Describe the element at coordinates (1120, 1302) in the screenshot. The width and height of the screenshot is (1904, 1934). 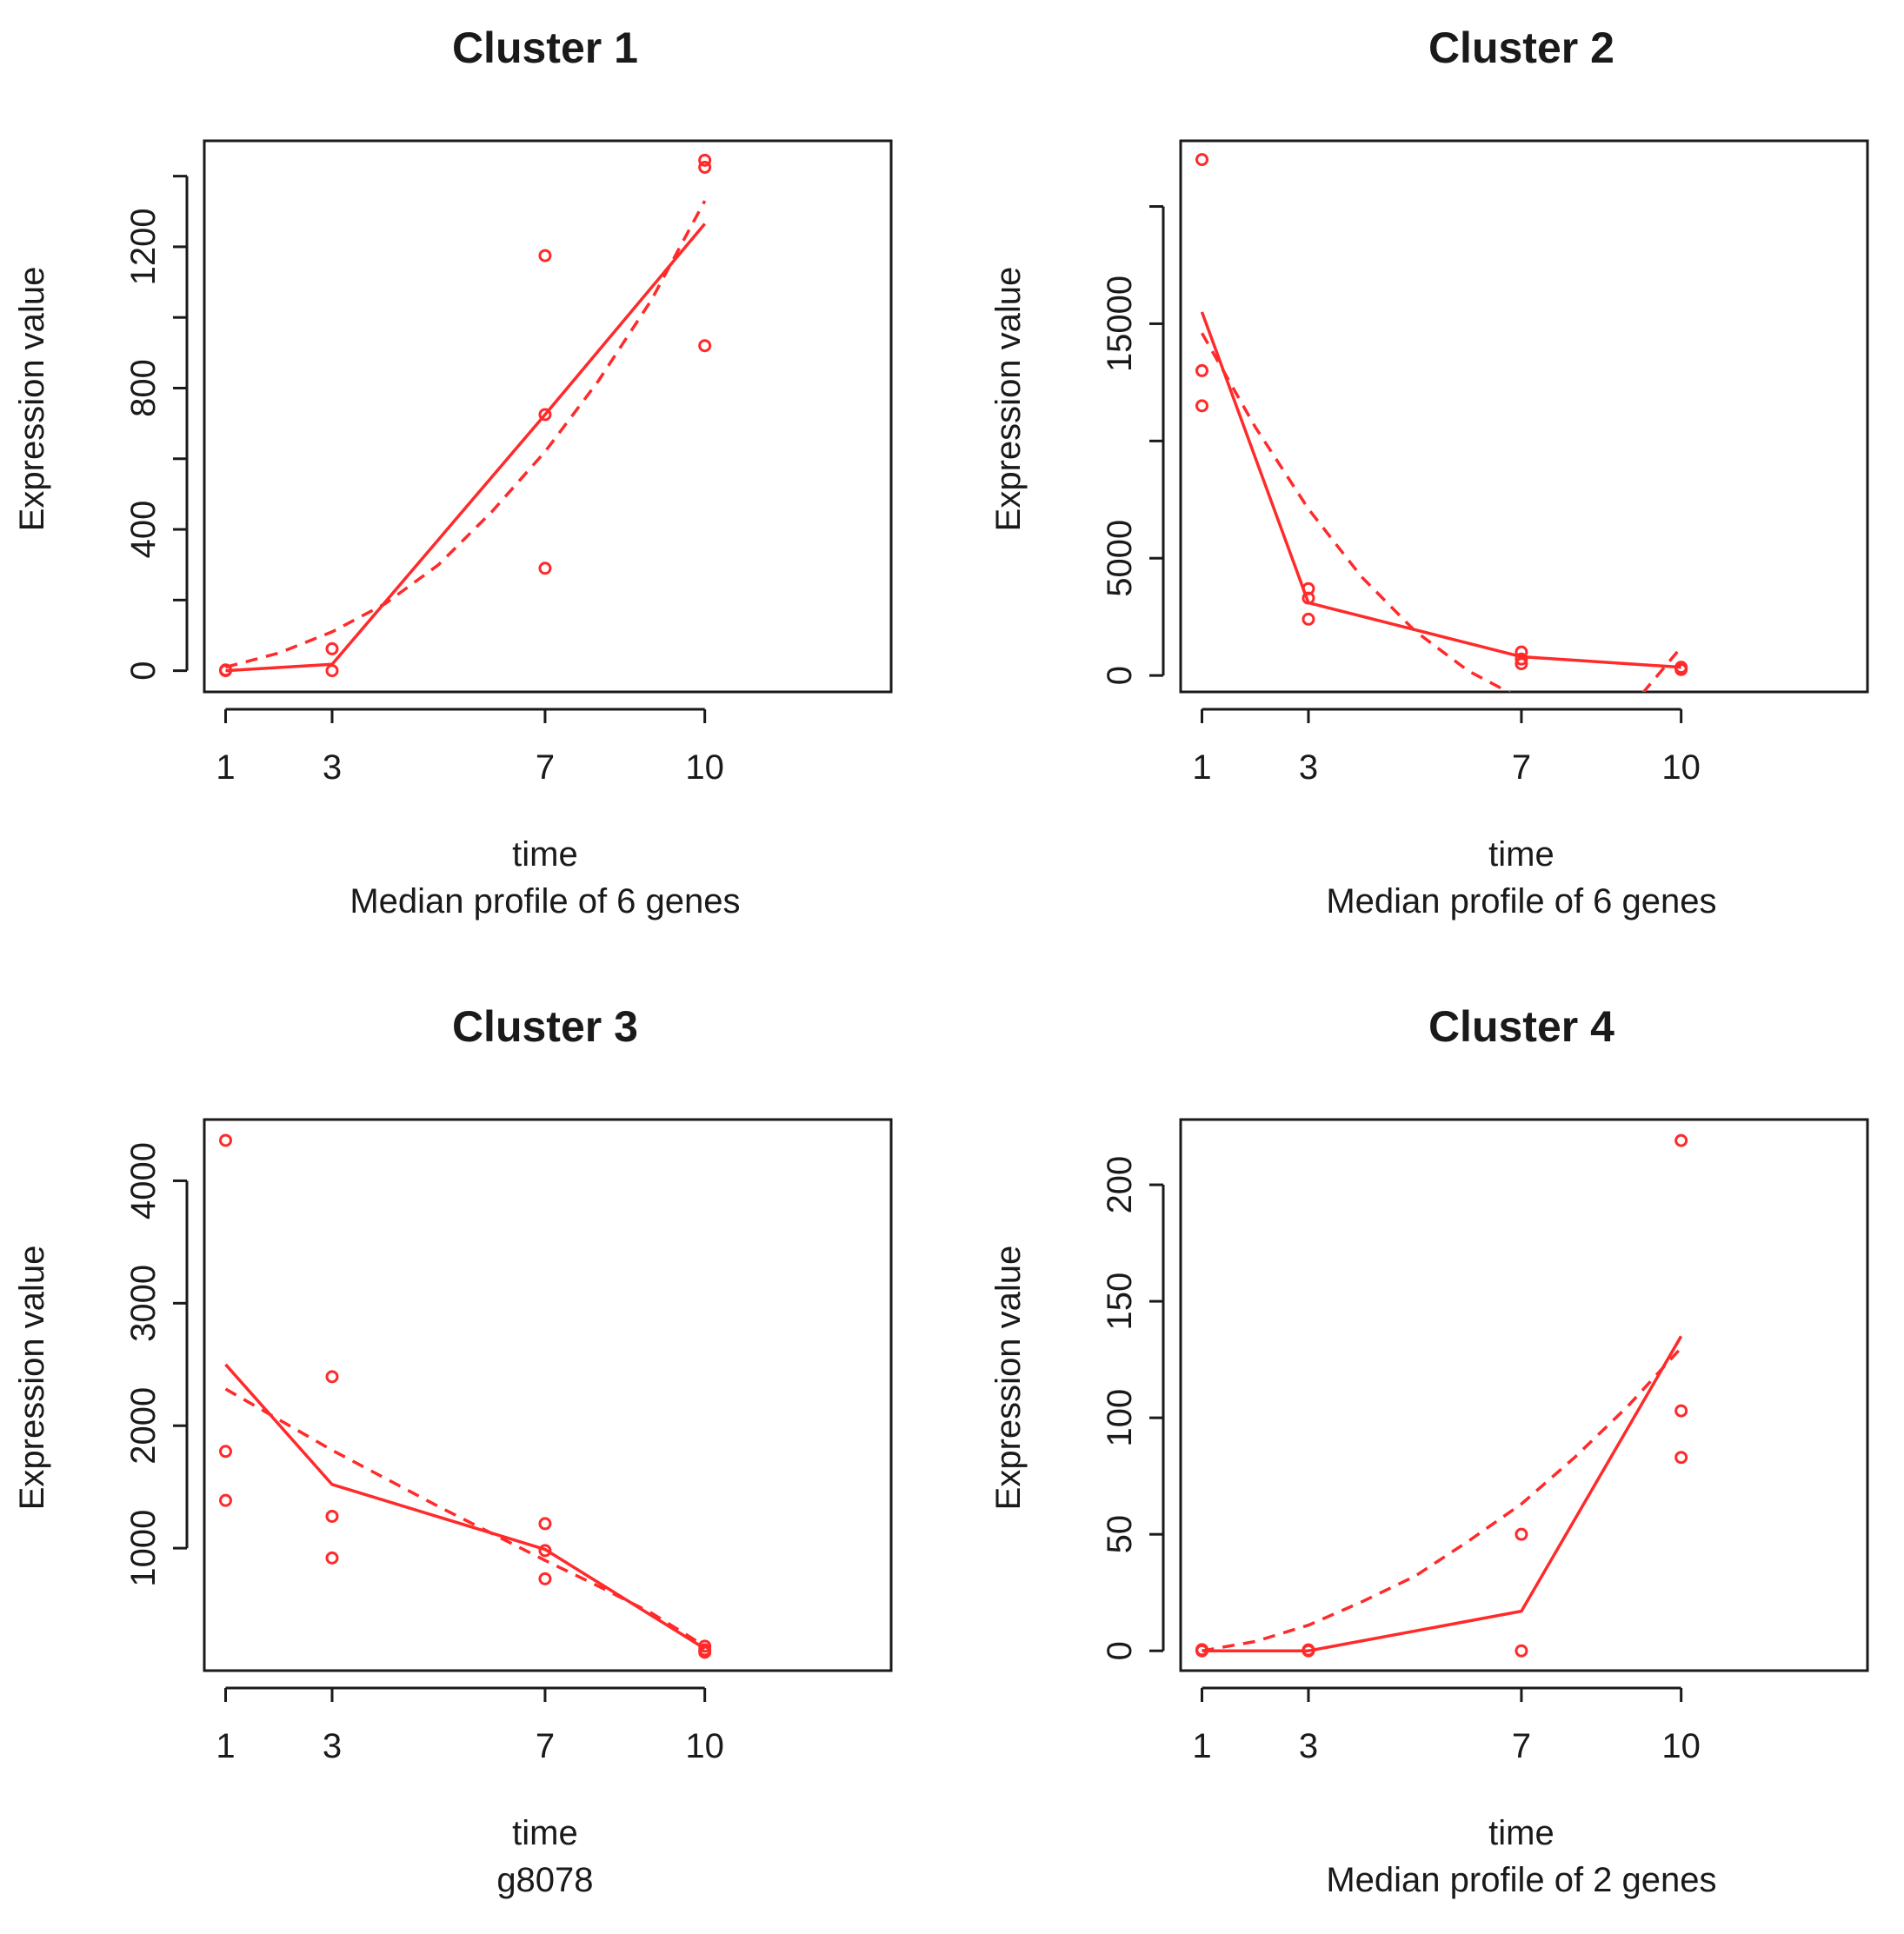
I see `y-tick-label: 150` at that location.